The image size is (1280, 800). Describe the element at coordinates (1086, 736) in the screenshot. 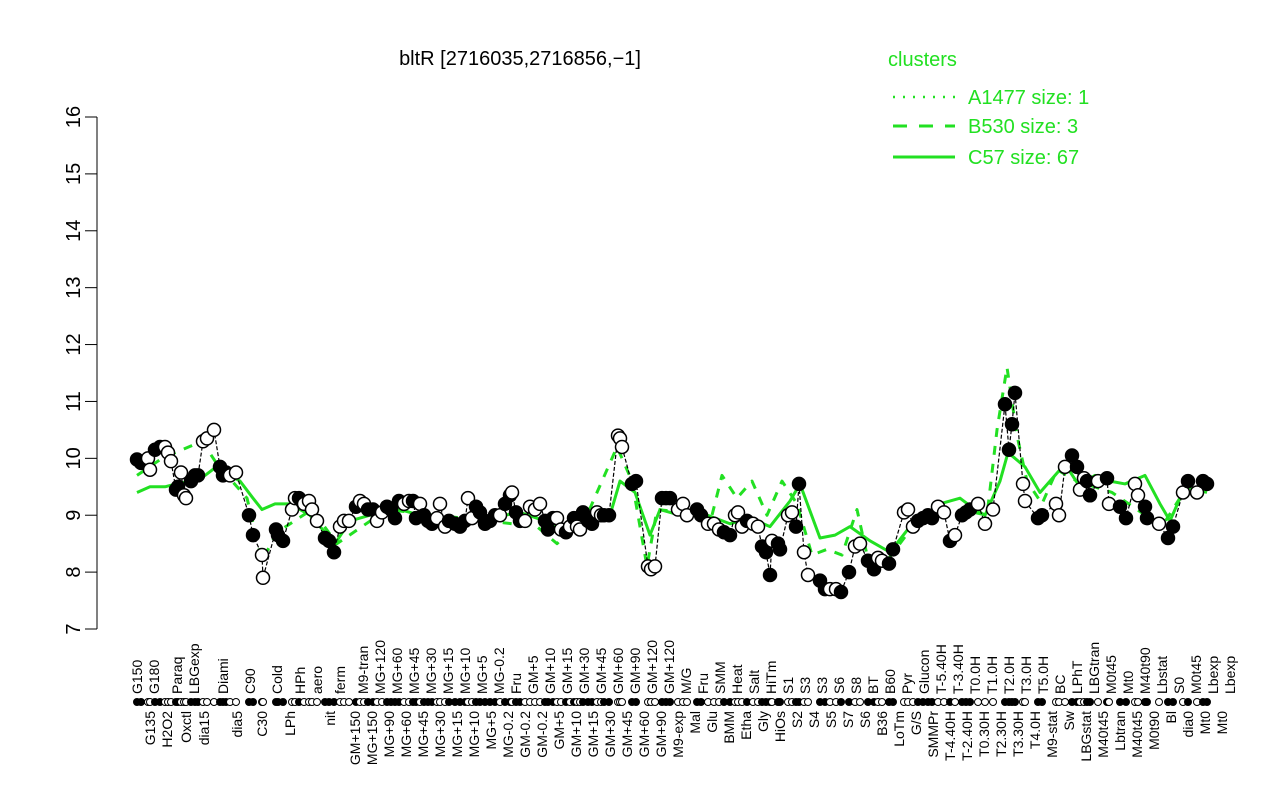

I see `x-tick-label: LBGstat` at that location.